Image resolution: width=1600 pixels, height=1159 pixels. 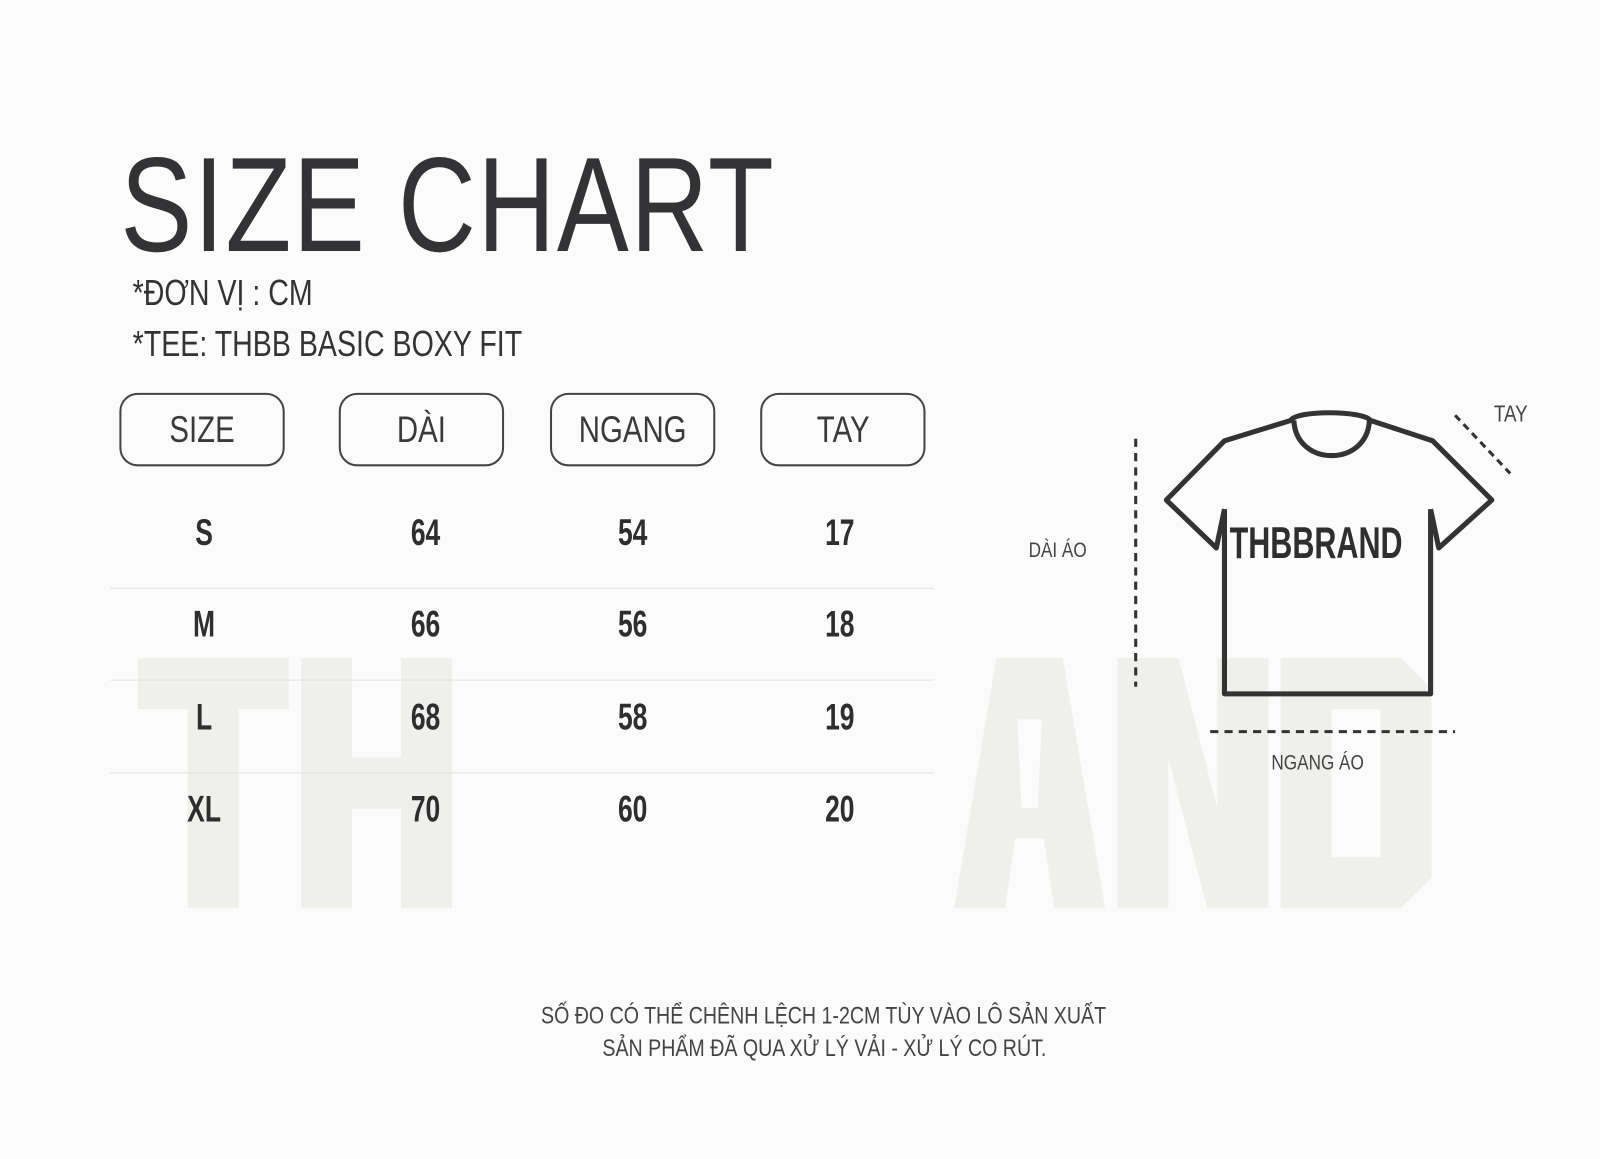 I want to click on table-cell-value: 70, so click(x=425, y=808).